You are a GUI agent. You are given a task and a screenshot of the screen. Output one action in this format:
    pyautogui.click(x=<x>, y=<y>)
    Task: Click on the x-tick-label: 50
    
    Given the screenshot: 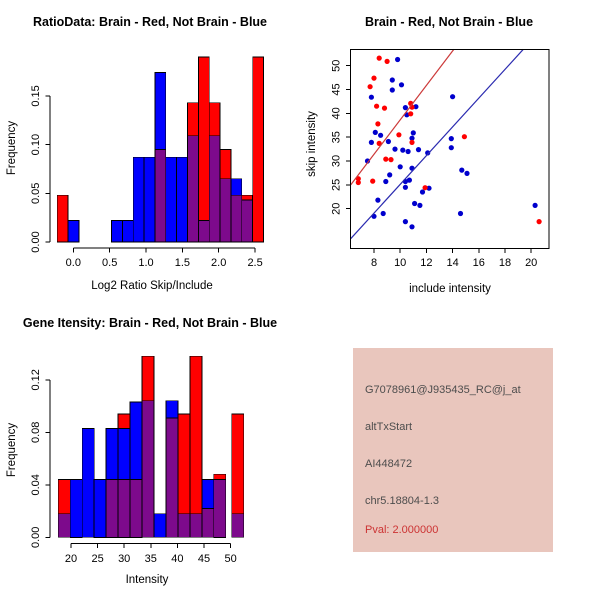 What is the action you would take?
    pyautogui.click(x=230, y=559)
    